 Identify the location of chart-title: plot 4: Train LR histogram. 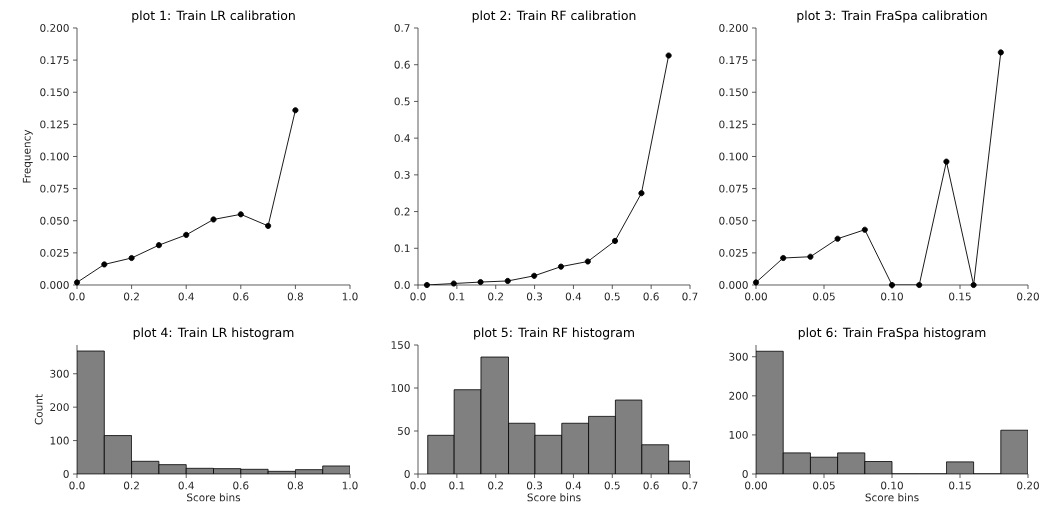
(213, 333).